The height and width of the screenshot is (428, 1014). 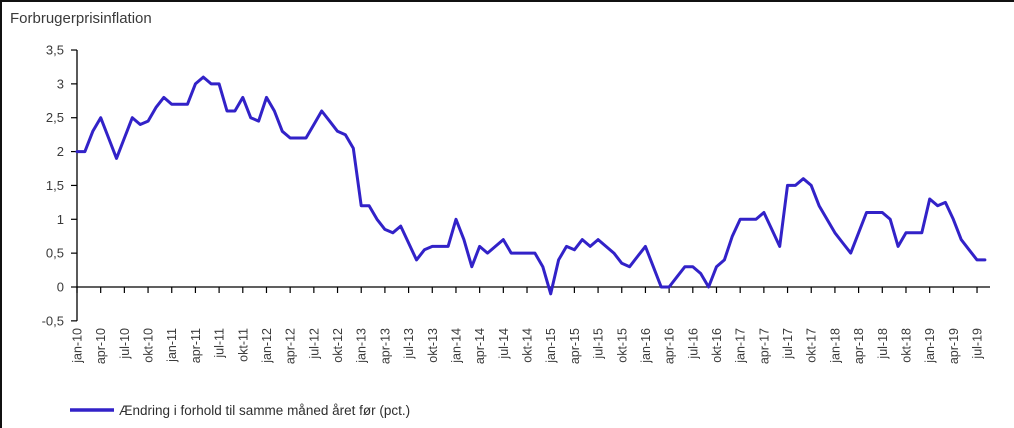 What do you see at coordinates (433, 345) in the screenshot?
I see `x-tick-label: okt-13` at bounding box center [433, 345].